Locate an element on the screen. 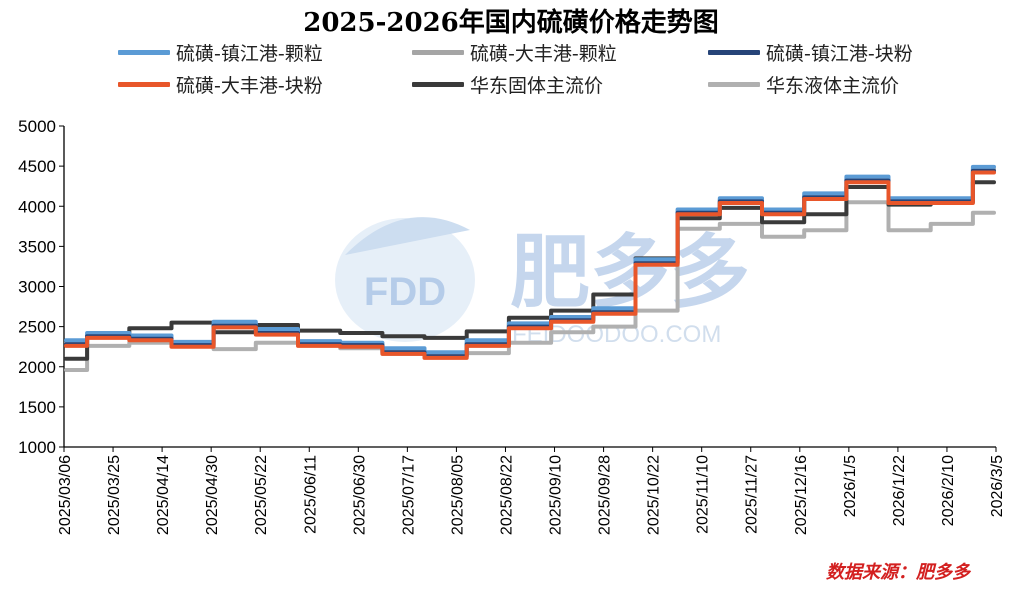 Image resolution: width=1022 pixels, height=590 pixels. watermark-logo-circle is located at coordinates (405, 280).